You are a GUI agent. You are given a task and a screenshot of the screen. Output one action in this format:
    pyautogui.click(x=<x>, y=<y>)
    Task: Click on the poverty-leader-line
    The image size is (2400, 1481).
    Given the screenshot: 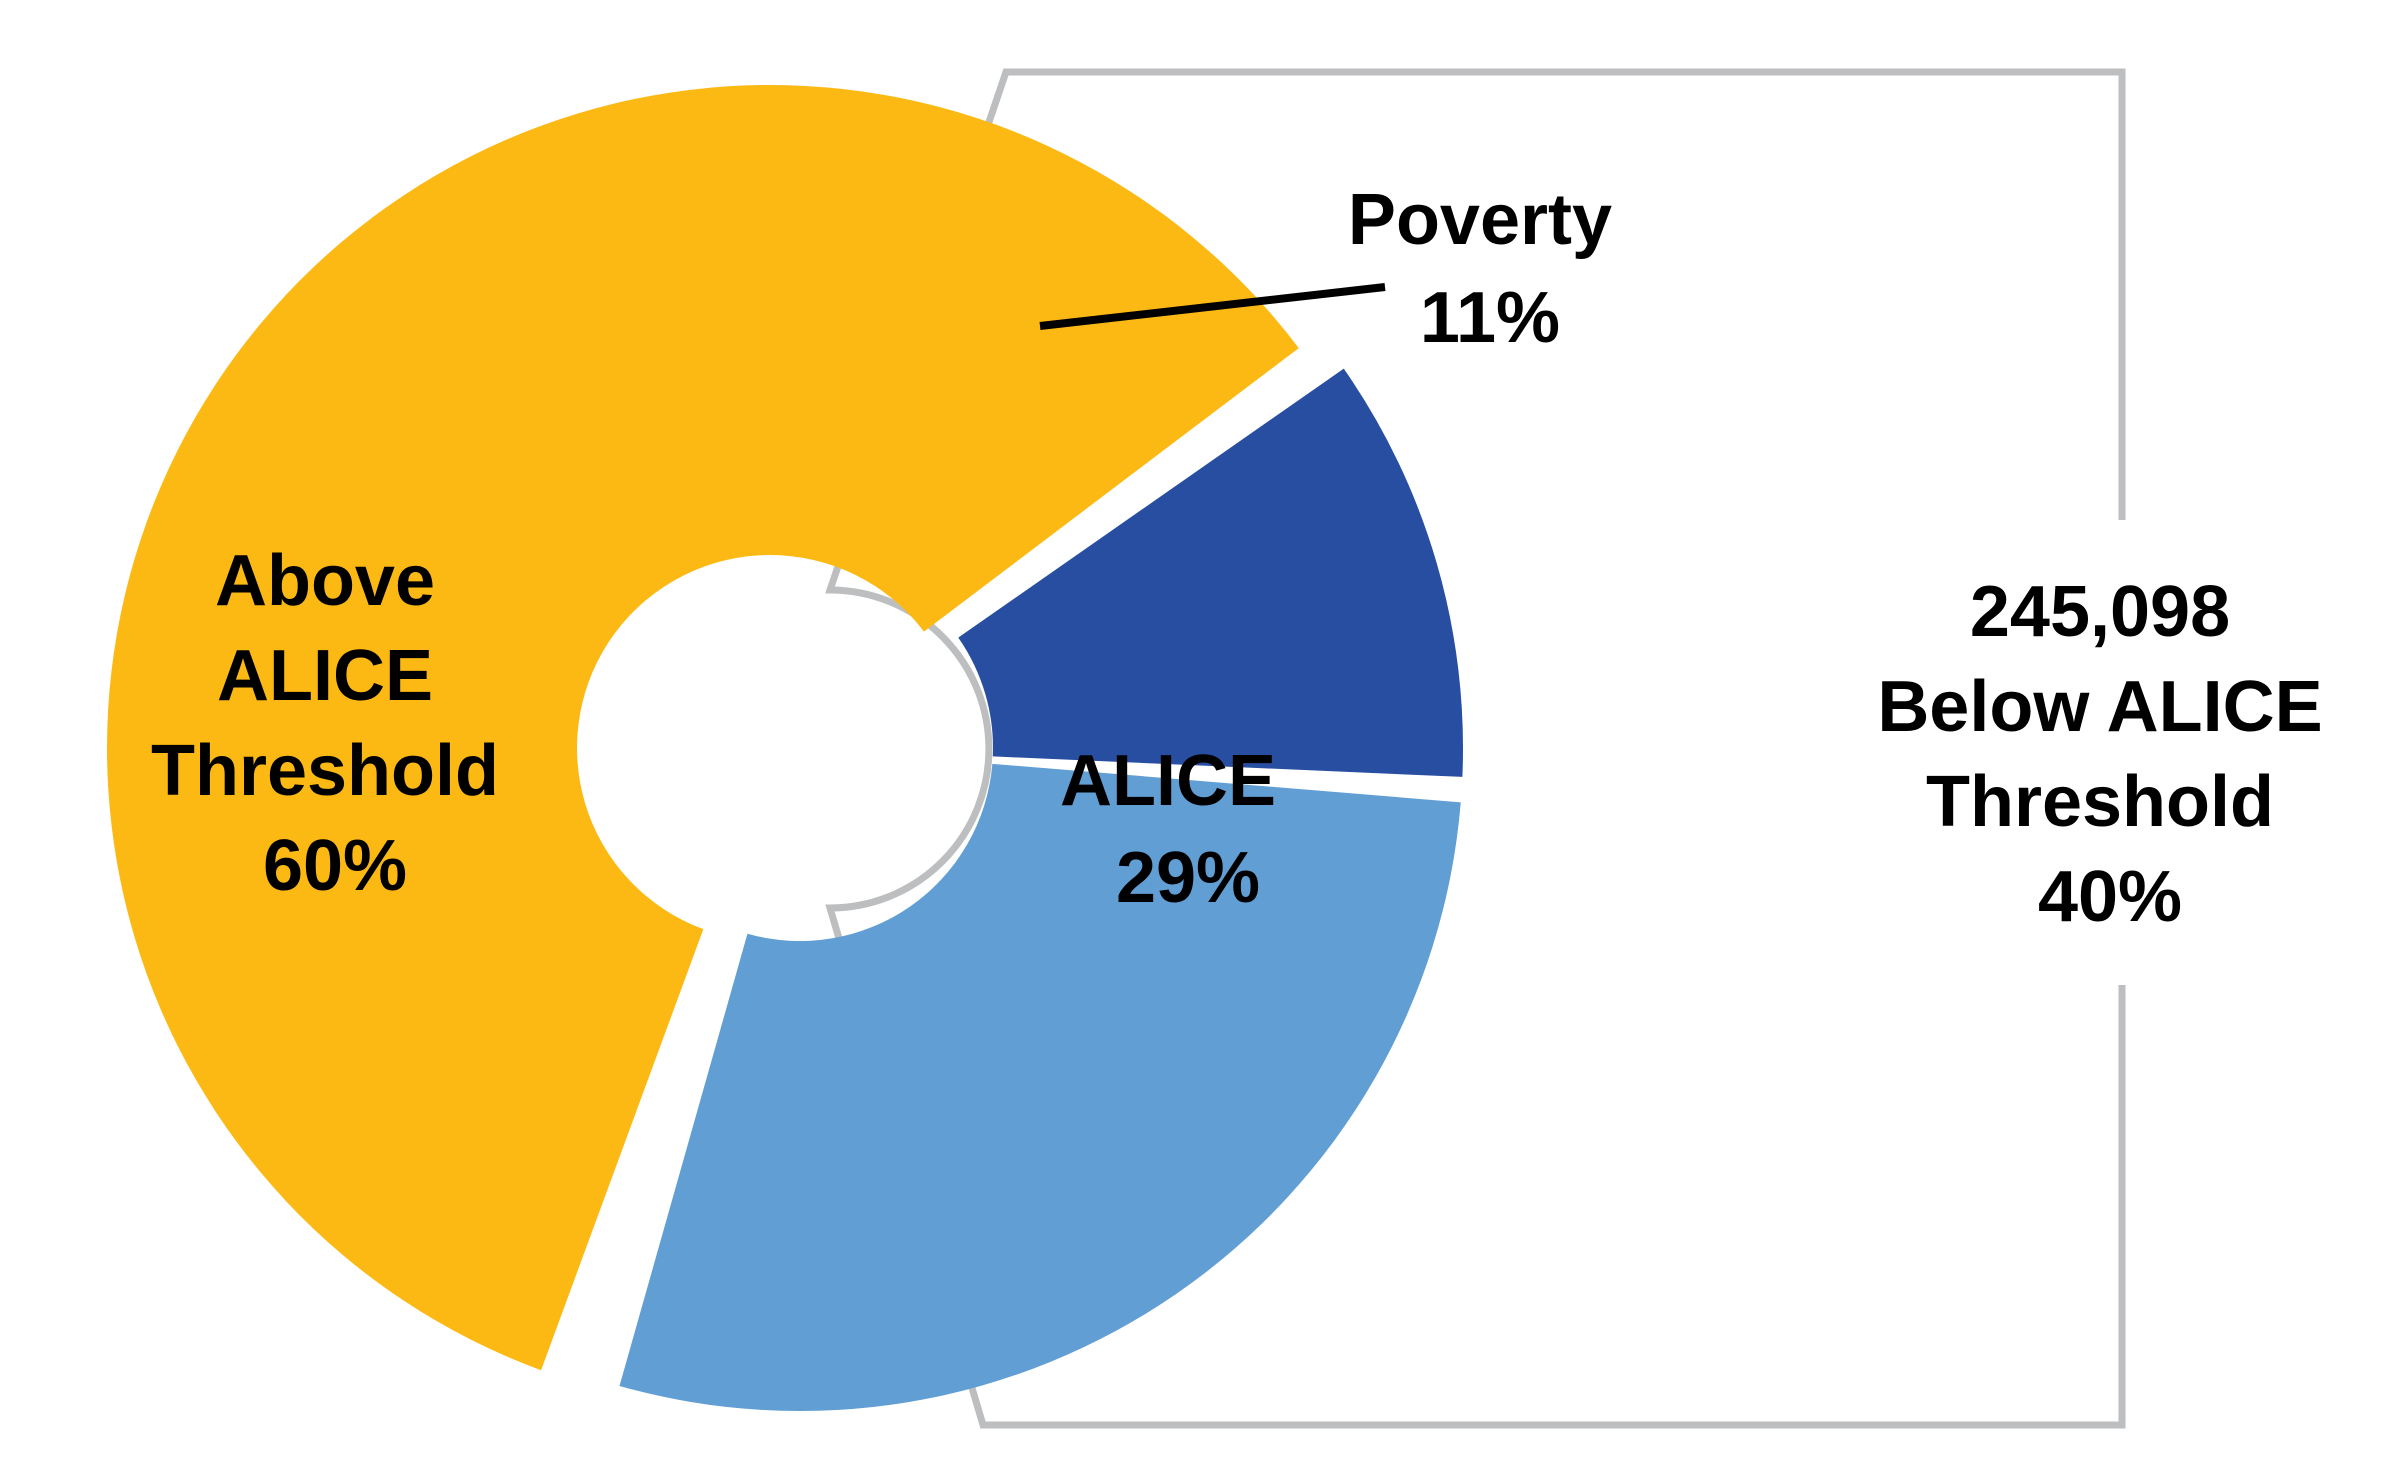 What is the action you would take?
    pyautogui.click(x=1212, y=306)
    